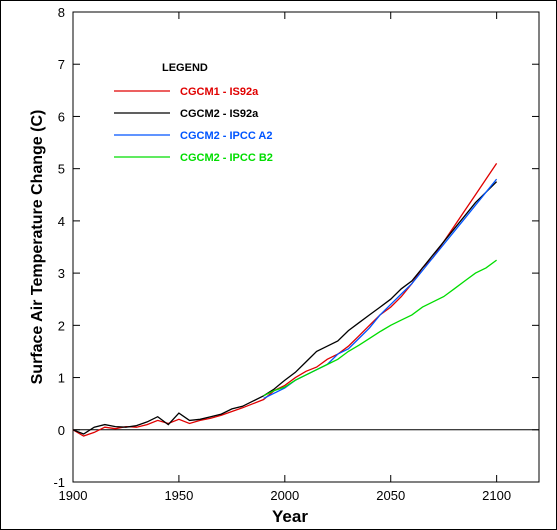 Image resolution: width=557 pixels, height=530 pixels. Describe the element at coordinates (219, 92) in the screenshot. I see `legend-label: CGCM1 - IS92a` at that location.